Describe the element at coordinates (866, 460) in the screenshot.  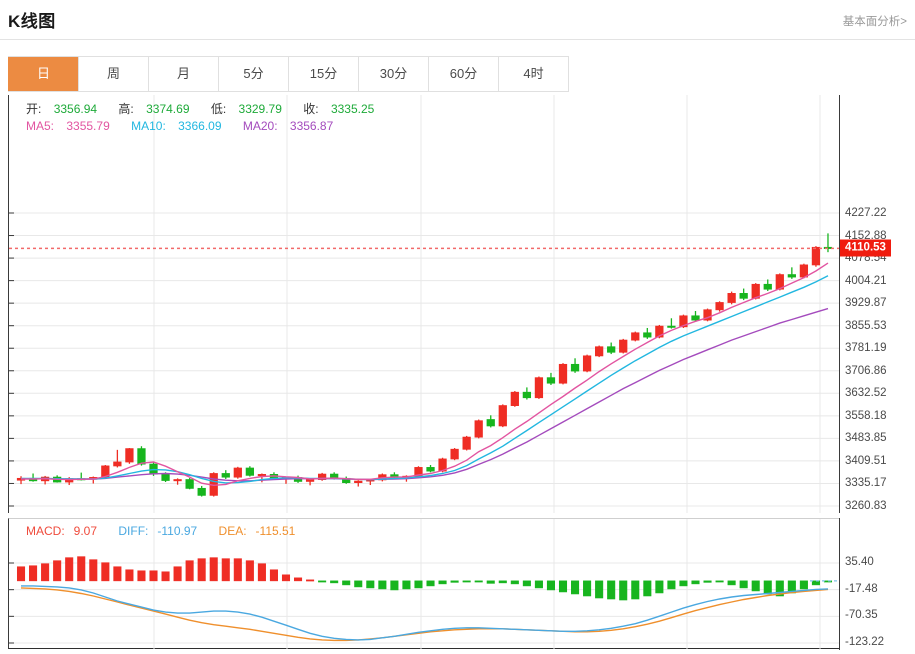
I see `price-tick-11: 3409.51` at that location.